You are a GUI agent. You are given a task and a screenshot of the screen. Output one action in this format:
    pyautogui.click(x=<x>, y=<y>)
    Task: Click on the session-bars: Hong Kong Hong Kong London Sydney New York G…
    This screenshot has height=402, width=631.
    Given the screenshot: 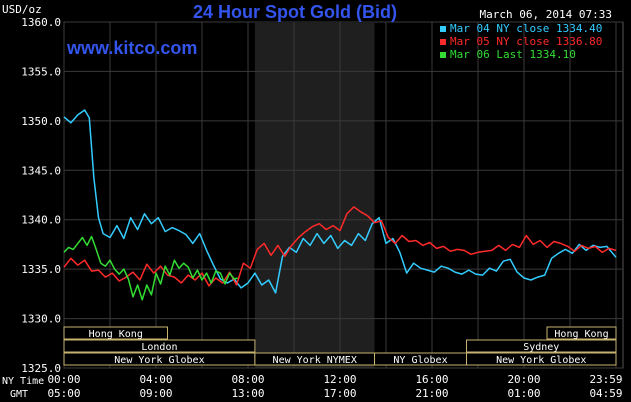 What is the action you would take?
    pyautogui.click(x=340, y=346)
    